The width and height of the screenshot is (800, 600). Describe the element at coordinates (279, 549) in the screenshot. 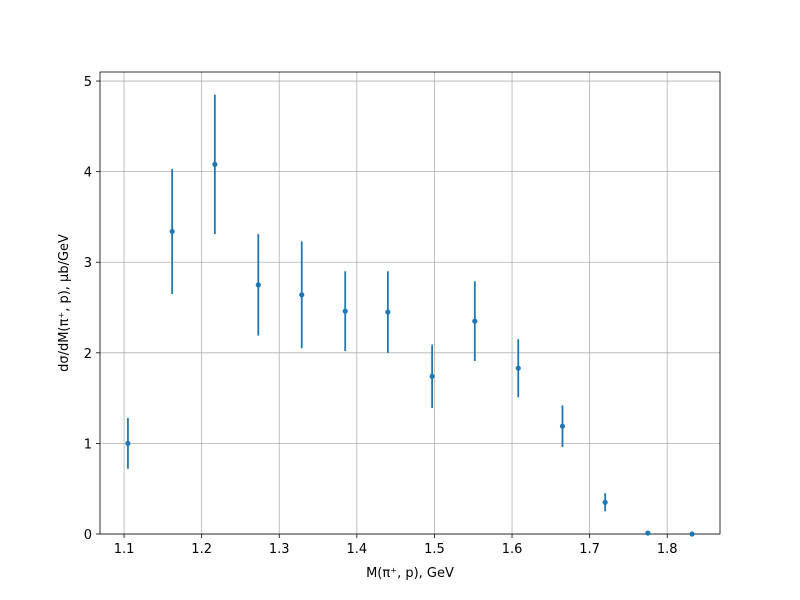

I see `x-tick-label: 1.3` at that location.